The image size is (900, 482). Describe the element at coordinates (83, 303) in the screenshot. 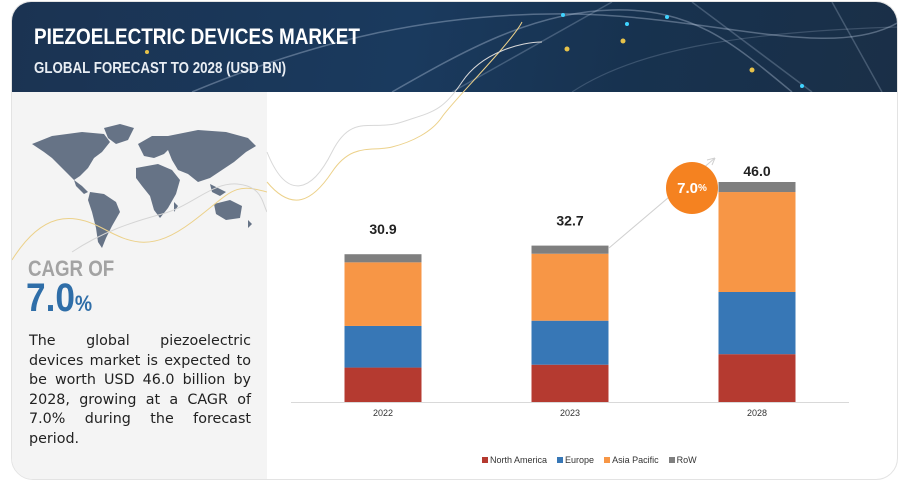

I see `cagr-unit: %` at that location.